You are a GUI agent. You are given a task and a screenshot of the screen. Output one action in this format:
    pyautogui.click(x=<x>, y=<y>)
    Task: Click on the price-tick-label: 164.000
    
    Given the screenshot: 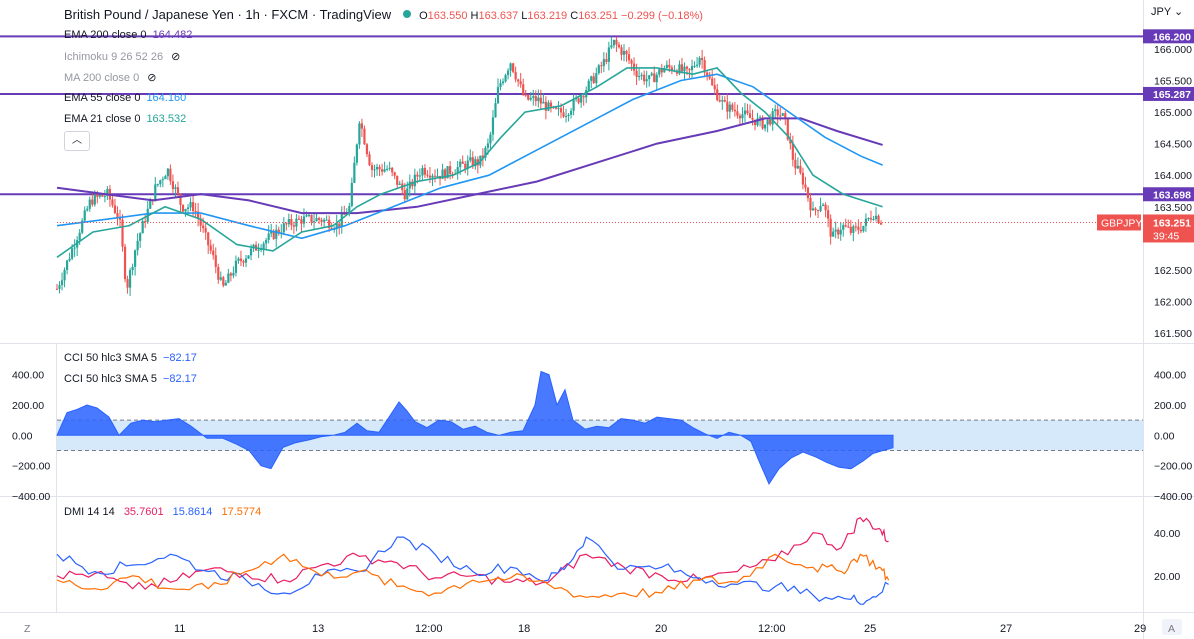 What is the action you would take?
    pyautogui.click(x=1173, y=176)
    